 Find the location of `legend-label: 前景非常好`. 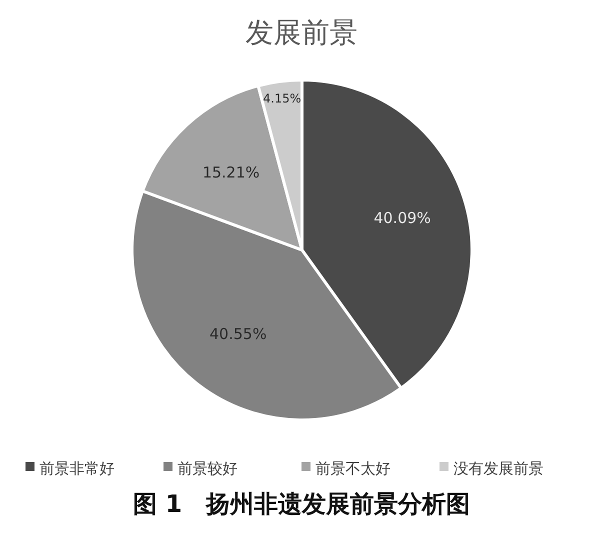

legend-label: 前景非常好 is located at coordinates (77, 468).